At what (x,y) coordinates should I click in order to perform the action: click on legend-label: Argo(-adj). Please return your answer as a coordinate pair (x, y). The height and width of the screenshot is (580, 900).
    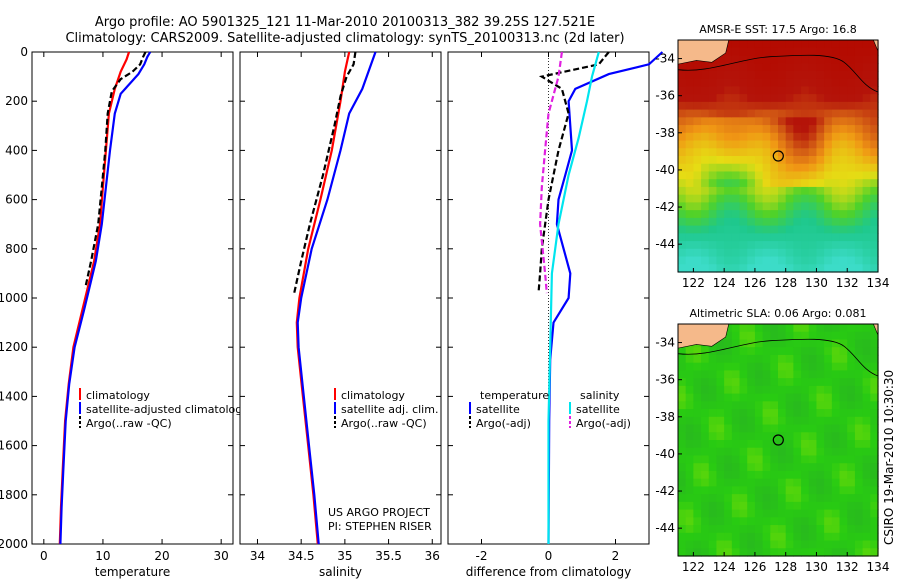
    Looking at the image, I should click on (503, 423).